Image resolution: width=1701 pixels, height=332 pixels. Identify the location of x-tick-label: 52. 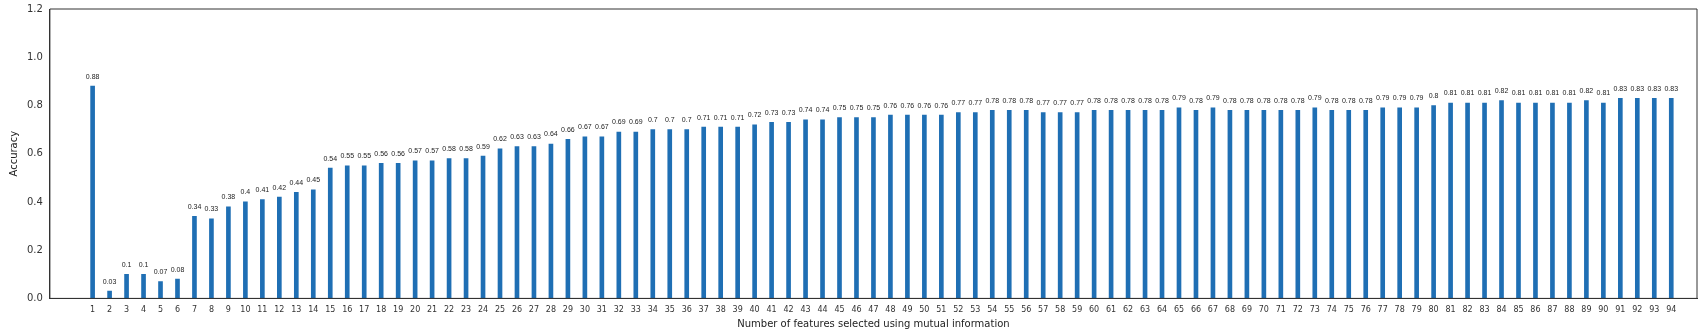
(958, 310).